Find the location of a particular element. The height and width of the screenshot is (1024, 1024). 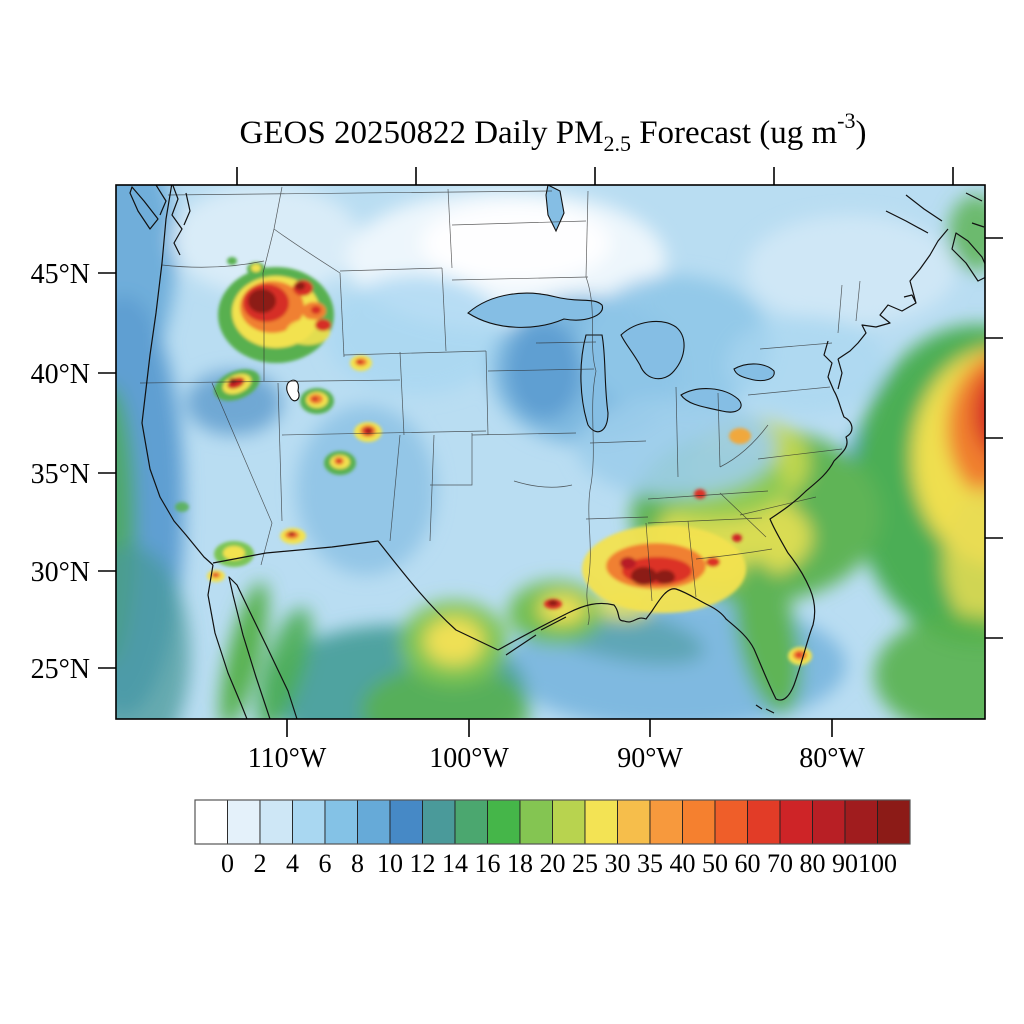

colorbar-tick-label: 18 is located at coordinates (520, 863).